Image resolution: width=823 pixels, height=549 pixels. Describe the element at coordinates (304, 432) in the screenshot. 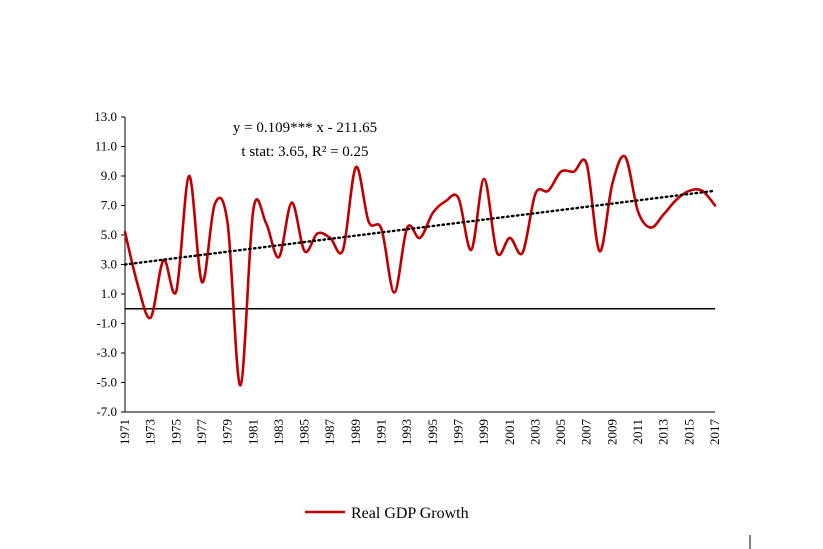

I see `x-tick-label: 1985` at that location.